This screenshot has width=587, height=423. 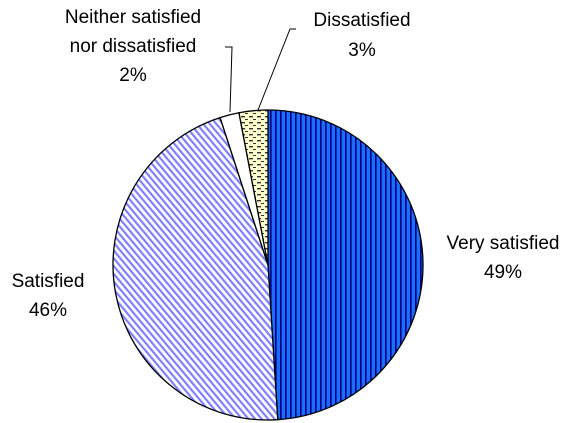 I want to click on leader-line-dissatisfied, so click(x=277, y=69).